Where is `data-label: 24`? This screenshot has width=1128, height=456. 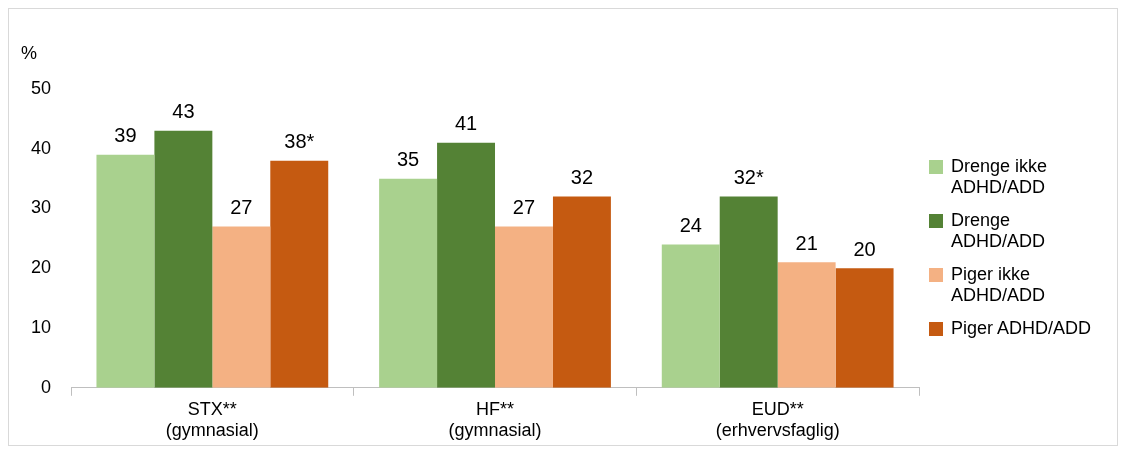
data-label: 24 is located at coordinates (690, 224).